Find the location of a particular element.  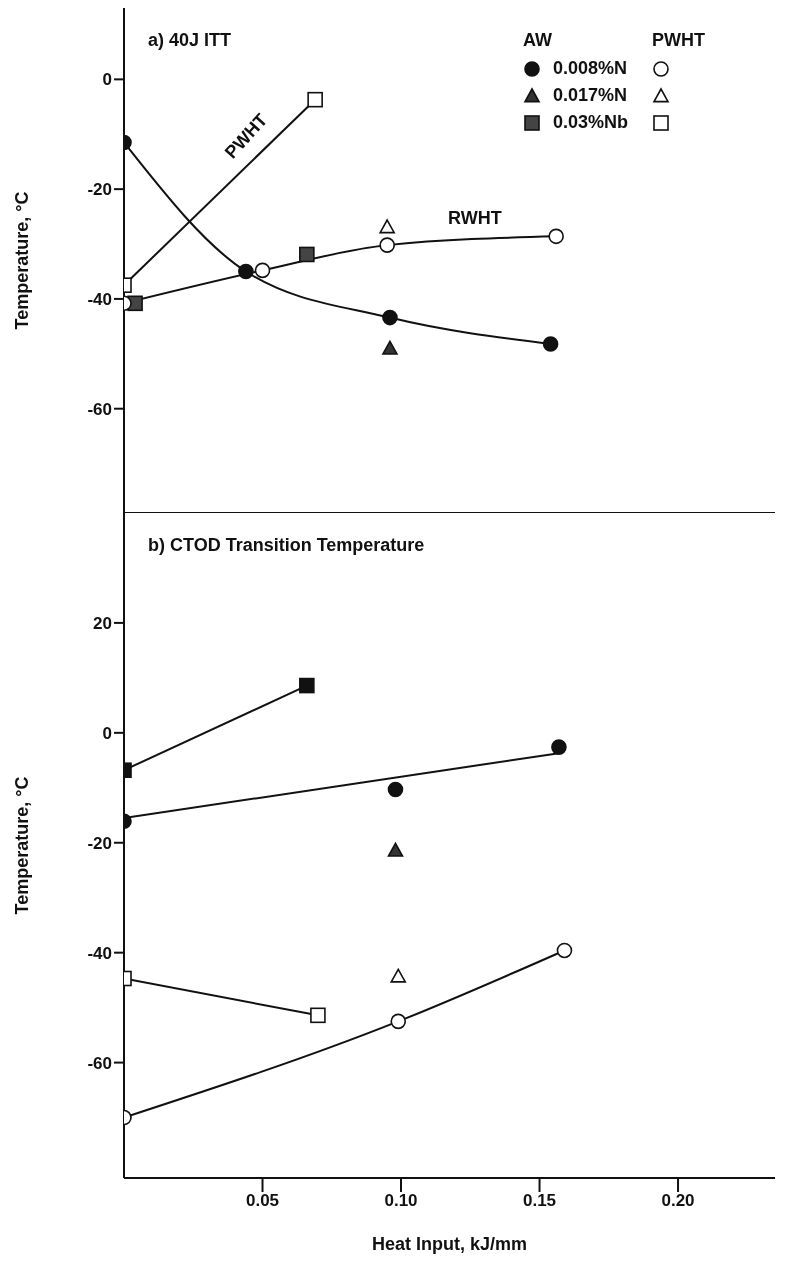

annotation: RWHT is located at coordinates (475, 218).